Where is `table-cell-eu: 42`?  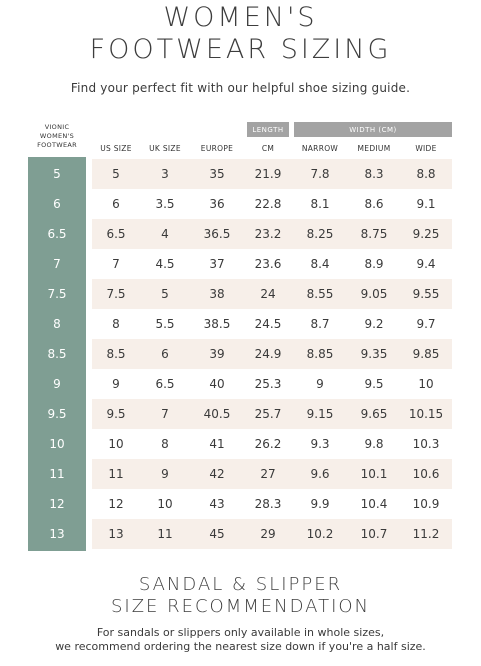
table-cell-eu: 42 is located at coordinates (217, 474).